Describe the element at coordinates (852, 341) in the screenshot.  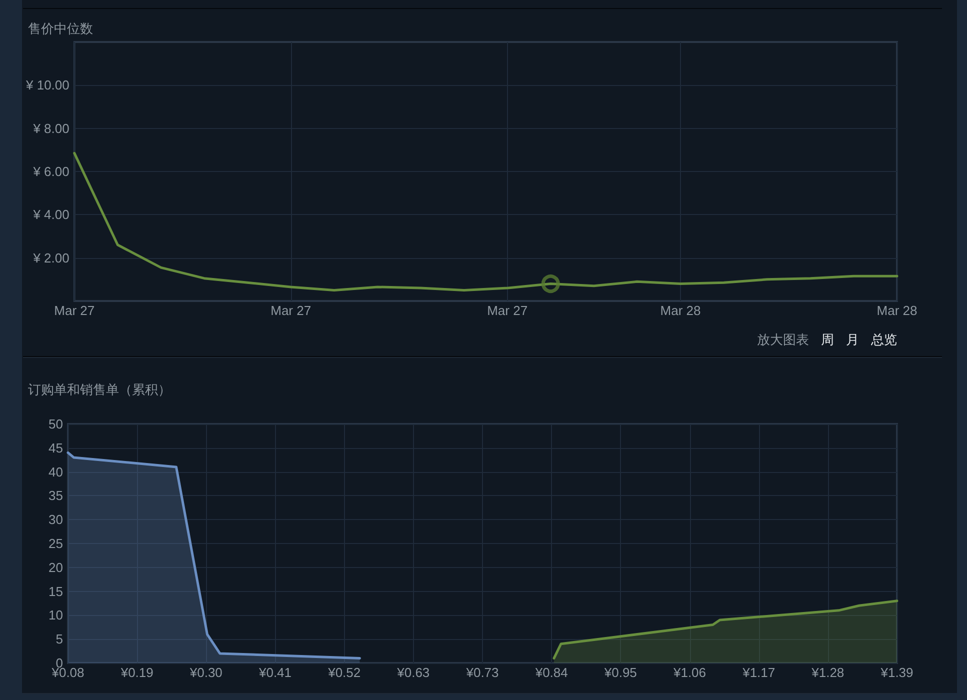
I see `range-button: 月` at that location.